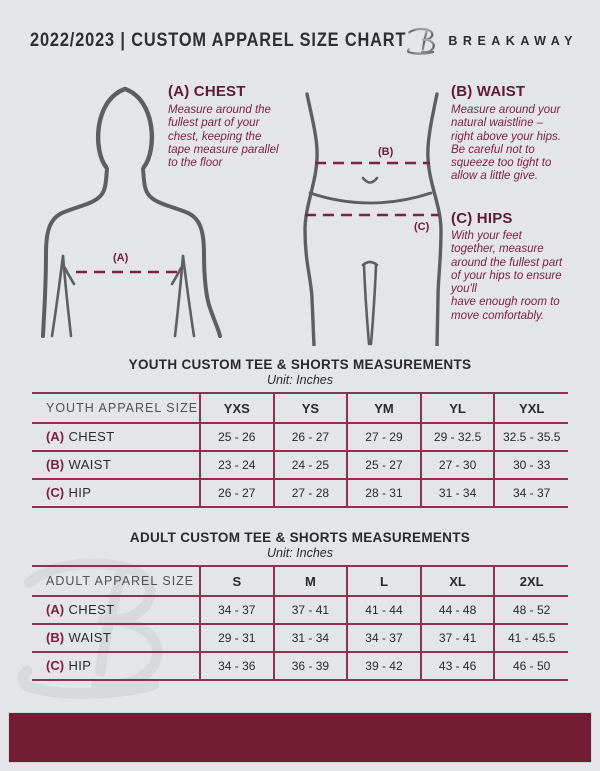 The width and height of the screenshot is (600, 771). I want to click on size-header-m: M, so click(310, 581).